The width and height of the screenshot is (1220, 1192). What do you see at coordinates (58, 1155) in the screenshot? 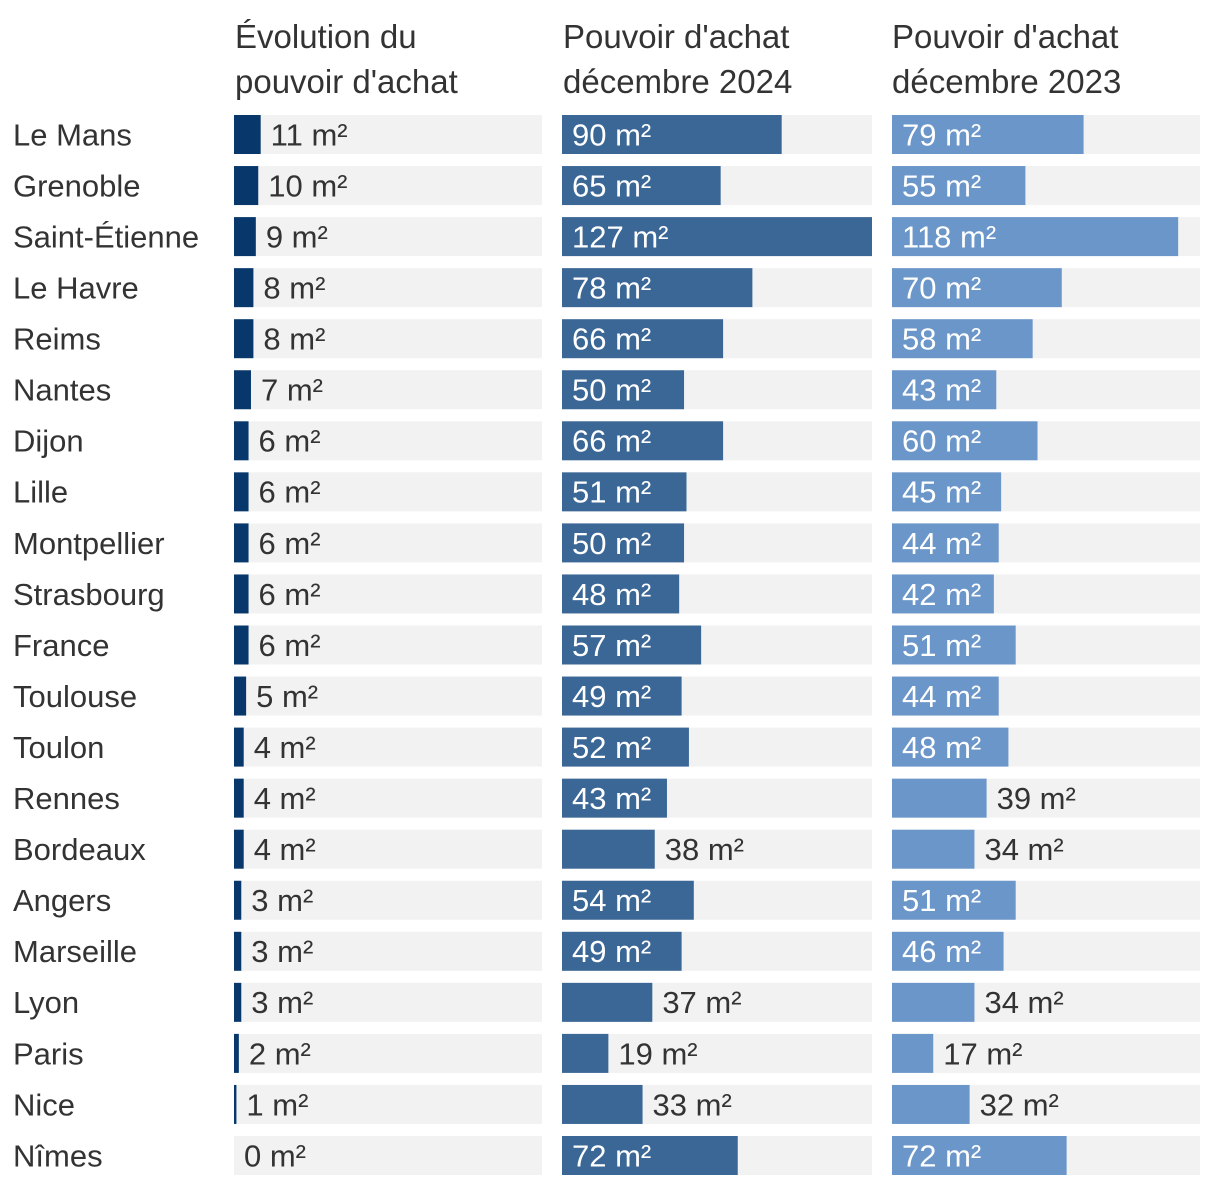
I see `city-label: Nîmes` at bounding box center [58, 1155].